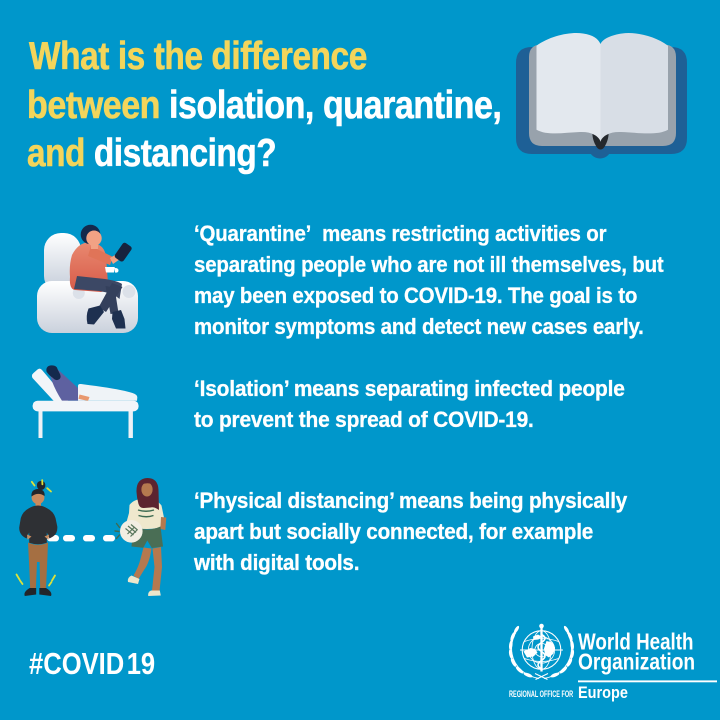 The width and height of the screenshot is (720, 720). I want to click on svg-text: REGIONAL OFFICE FOR, so click(541, 694).